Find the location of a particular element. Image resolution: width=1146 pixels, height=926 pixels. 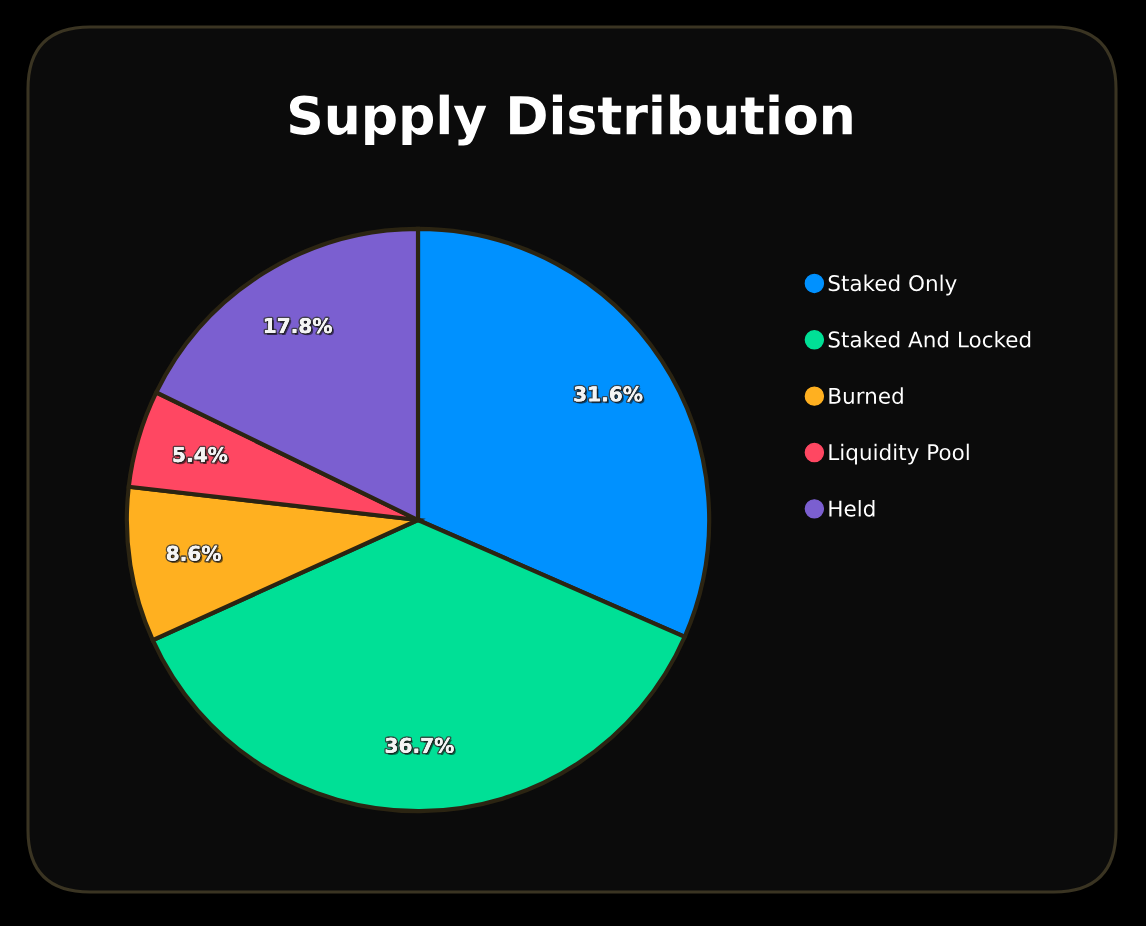

legend-label: Held is located at coordinates (852, 508).